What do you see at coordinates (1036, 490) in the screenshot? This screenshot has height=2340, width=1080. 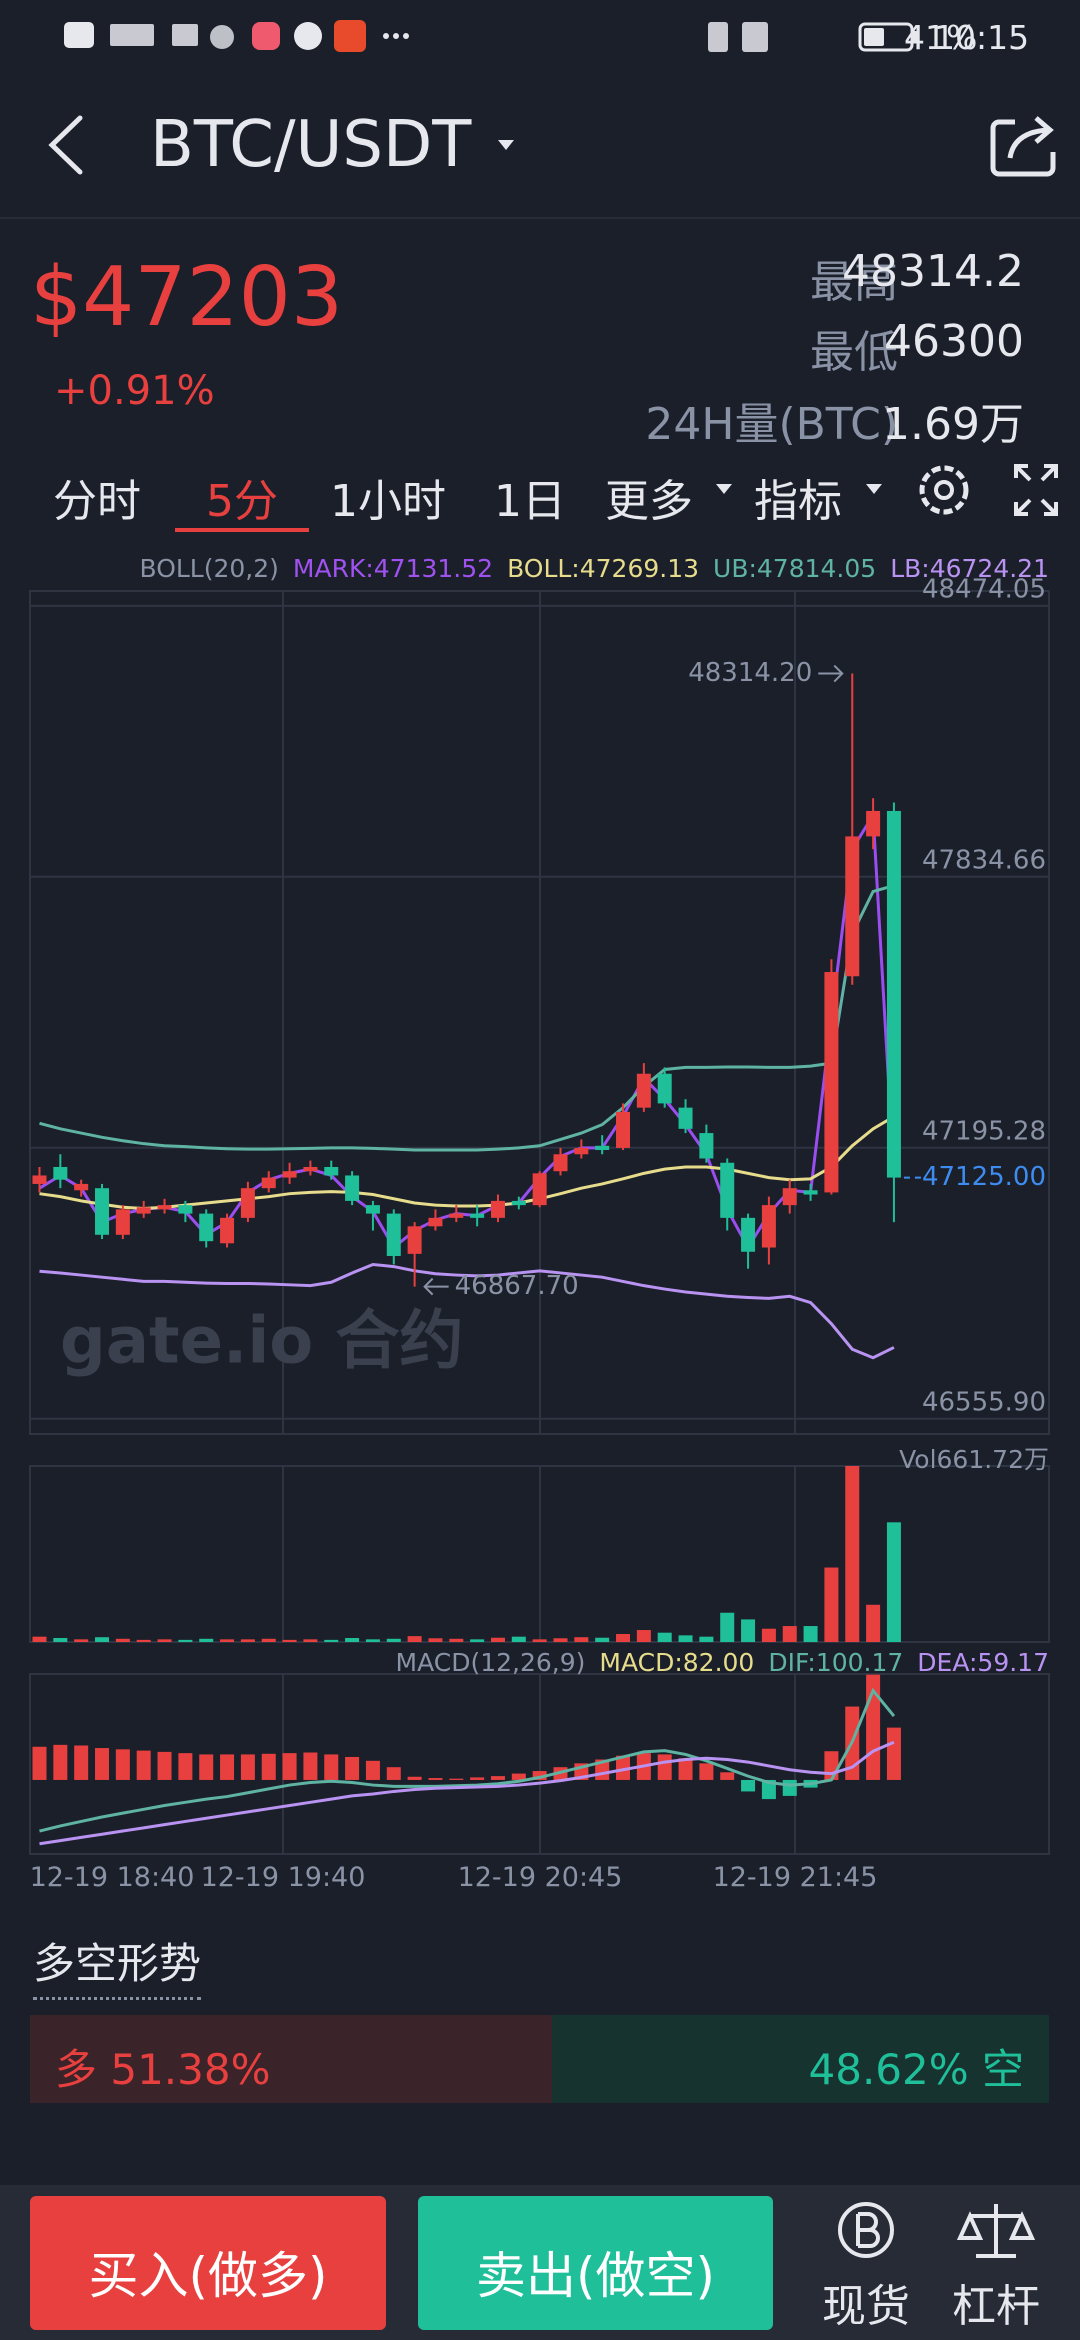 I see `fullscreen-button` at bounding box center [1036, 490].